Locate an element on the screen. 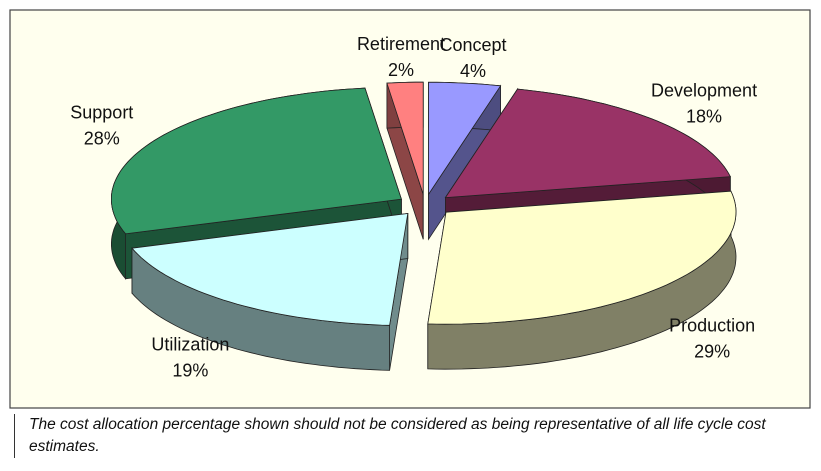  slice-value-label: 28% is located at coordinates (102, 139).